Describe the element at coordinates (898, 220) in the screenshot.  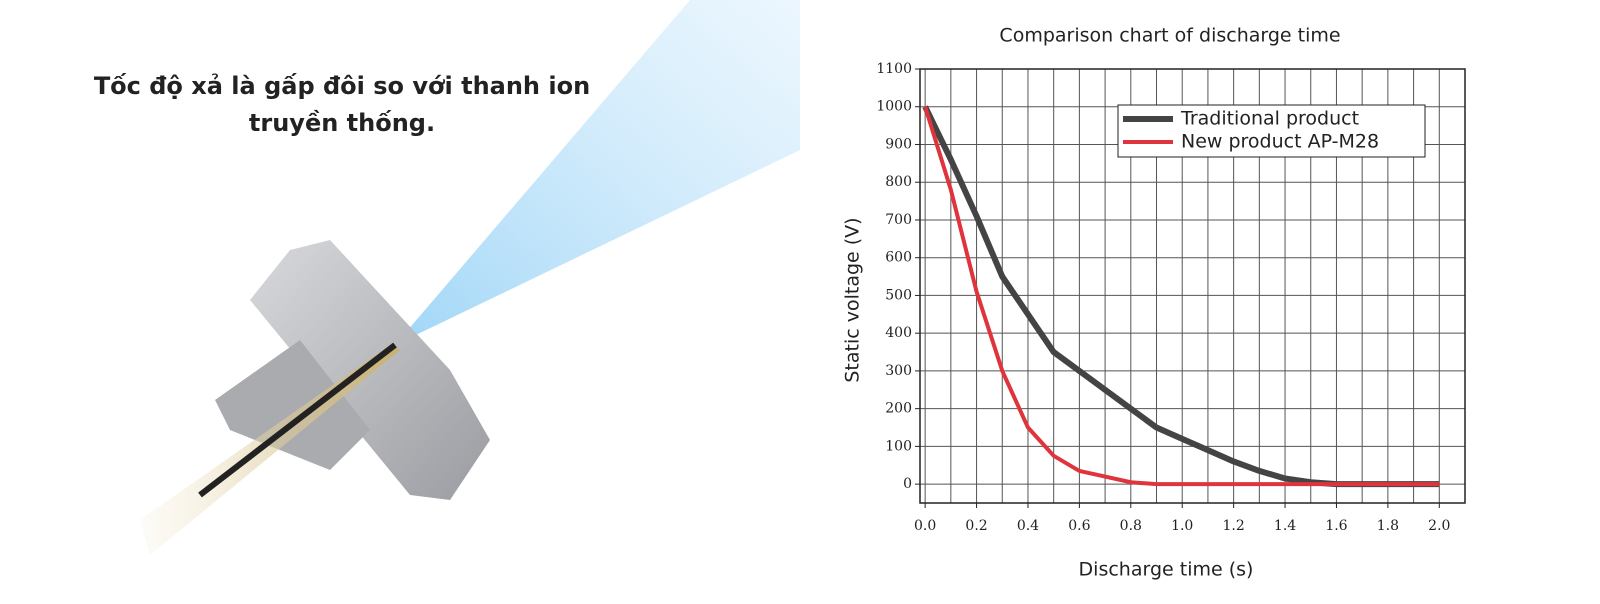
I see `y-tick-label: 700` at that location.